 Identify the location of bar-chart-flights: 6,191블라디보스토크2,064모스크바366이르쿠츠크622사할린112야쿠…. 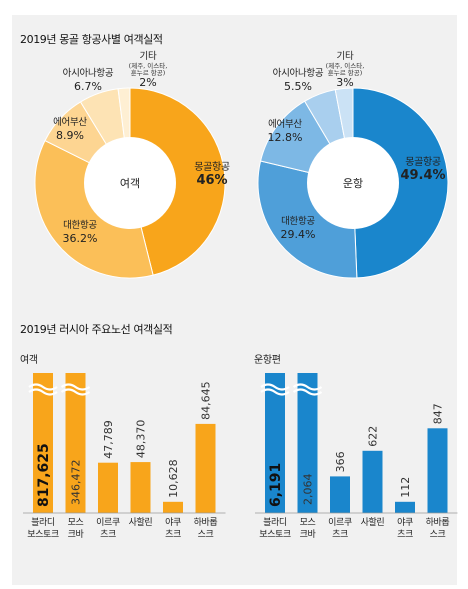
(356, 456).